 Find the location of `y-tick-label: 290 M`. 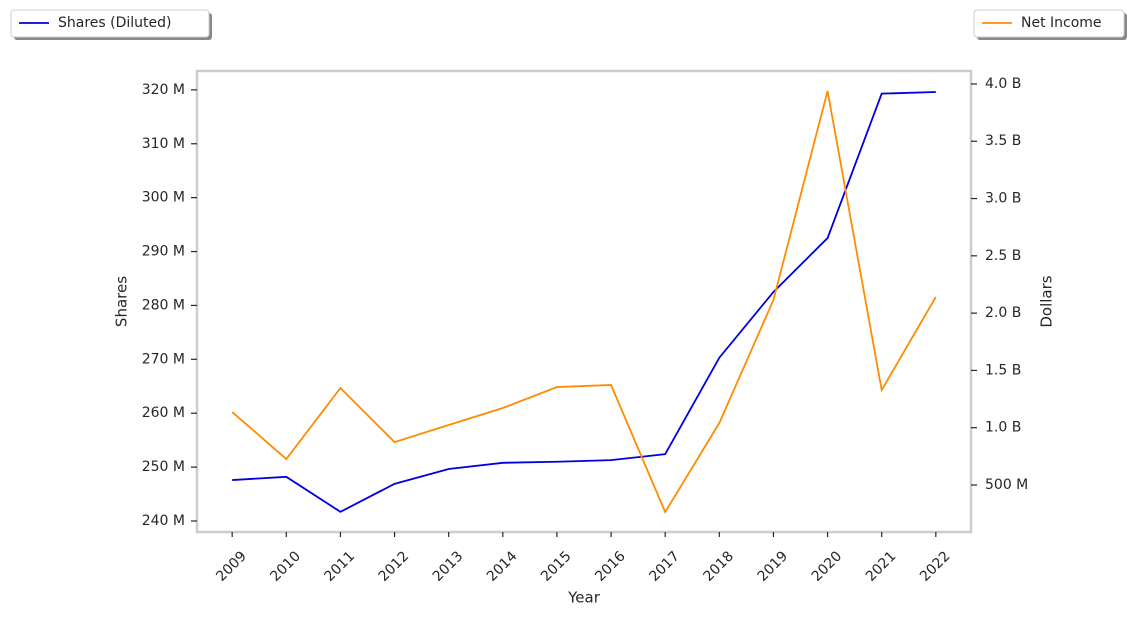

y-tick-label: 290 M is located at coordinates (163, 252).